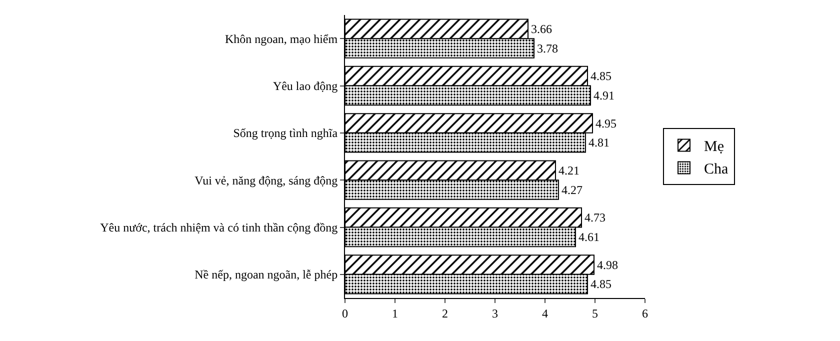 The image size is (840, 341). I want to click on data-label: 4.73, so click(595, 217).